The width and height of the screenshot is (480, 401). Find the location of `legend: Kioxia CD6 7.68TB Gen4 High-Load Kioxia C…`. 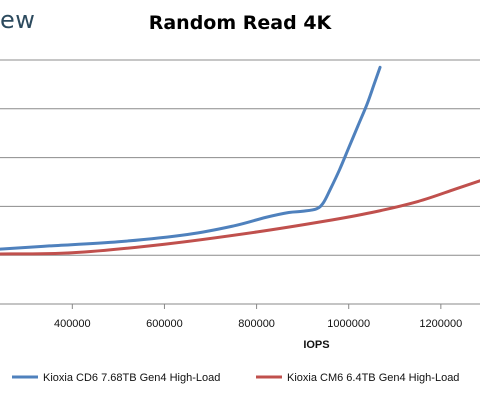

legend: Kioxia CD6 7.68TB Gen4 High-Load Kioxia C… is located at coordinates (235, 378).